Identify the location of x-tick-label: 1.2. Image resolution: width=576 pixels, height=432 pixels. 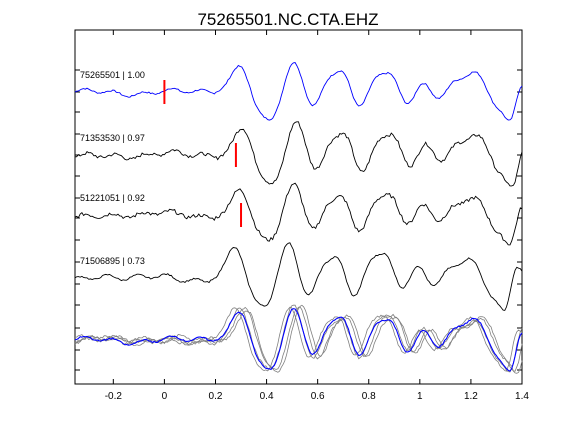
(471, 396).